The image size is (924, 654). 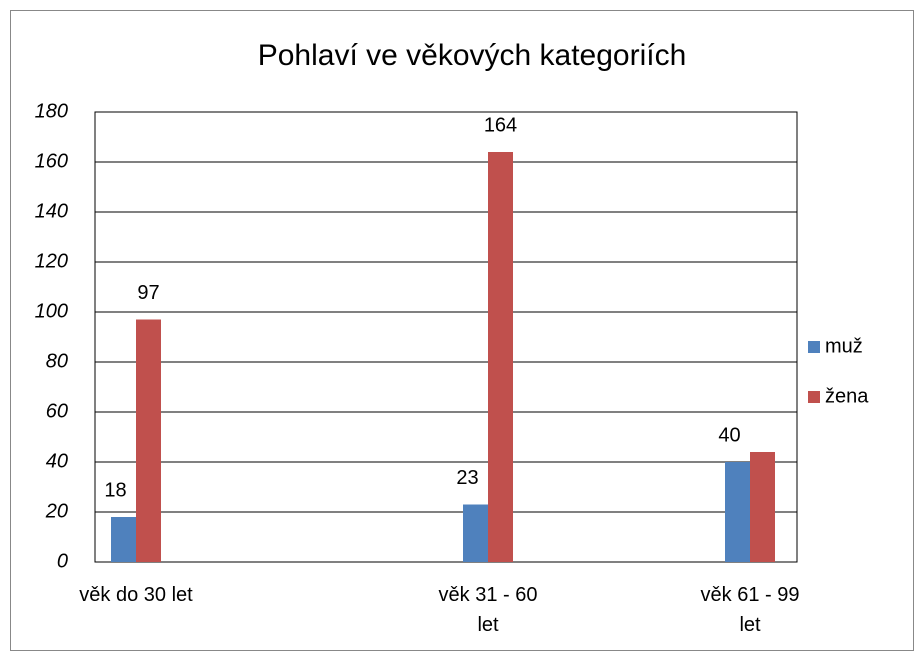 What do you see at coordinates (115, 490) in the screenshot?
I see `data-label: 18` at bounding box center [115, 490].